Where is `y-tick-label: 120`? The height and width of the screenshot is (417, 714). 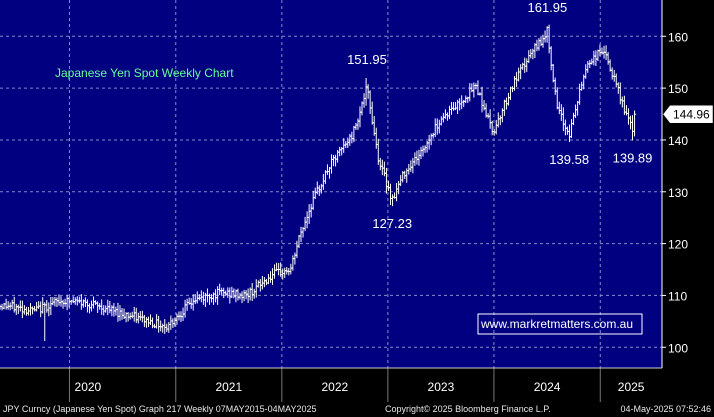
y-tick-label: 120 is located at coordinates (678, 245).